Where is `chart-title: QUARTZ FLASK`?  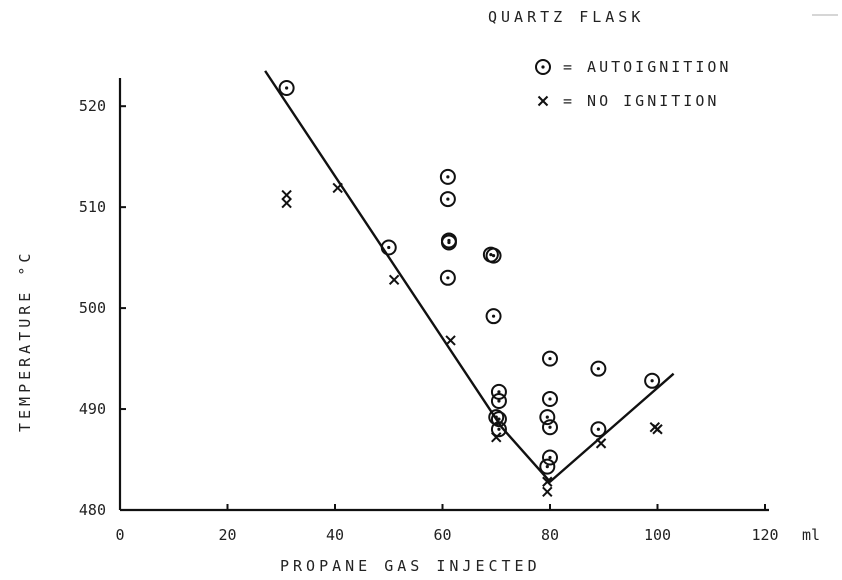
chart-title: QUARTZ FLASK is located at coordinates (566, 17).